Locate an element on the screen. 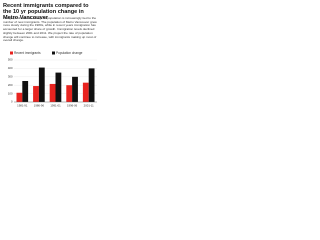  y-tick-label: 500 is located at coordinates (10, 60).